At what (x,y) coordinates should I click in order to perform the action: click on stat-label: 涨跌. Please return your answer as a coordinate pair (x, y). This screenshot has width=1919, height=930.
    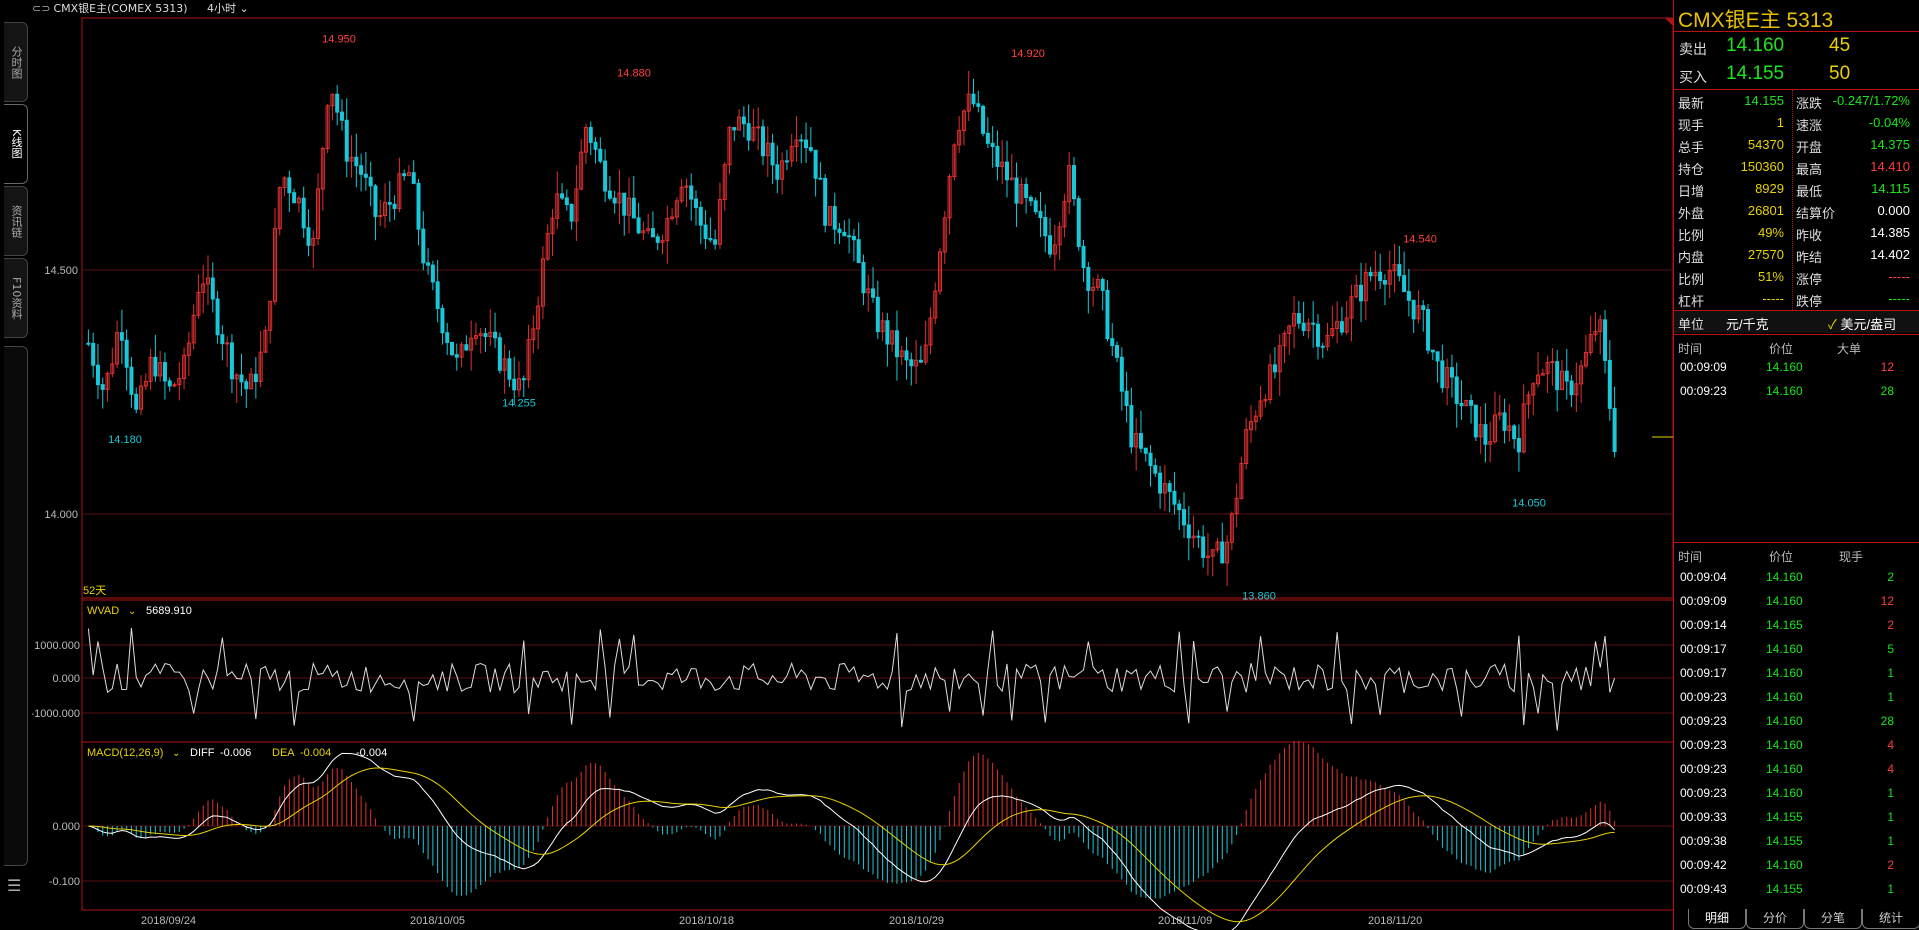
    Looking at the image, I should click on (1809, 103).